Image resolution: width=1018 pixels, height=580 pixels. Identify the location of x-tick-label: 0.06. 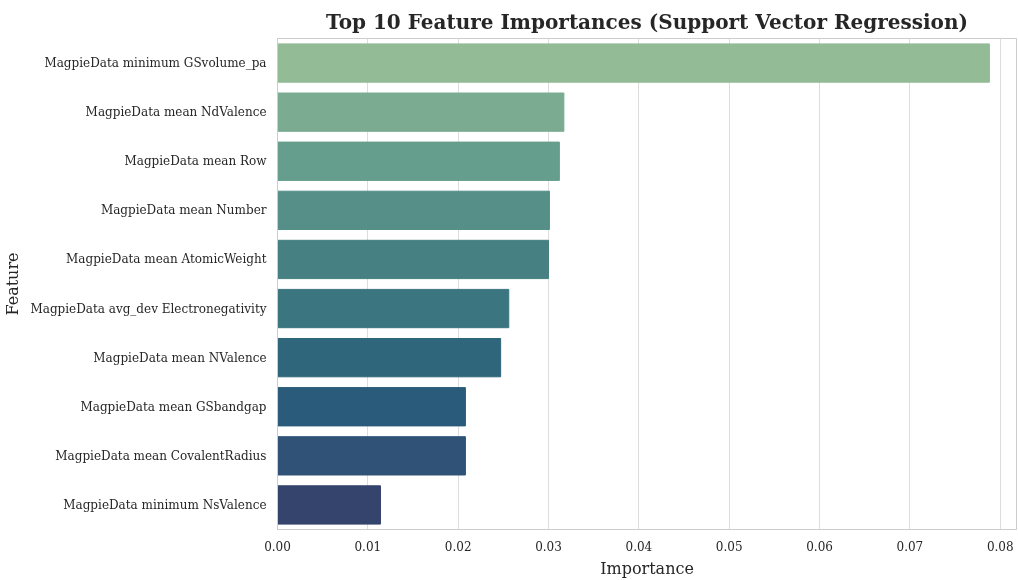
(819, 546).